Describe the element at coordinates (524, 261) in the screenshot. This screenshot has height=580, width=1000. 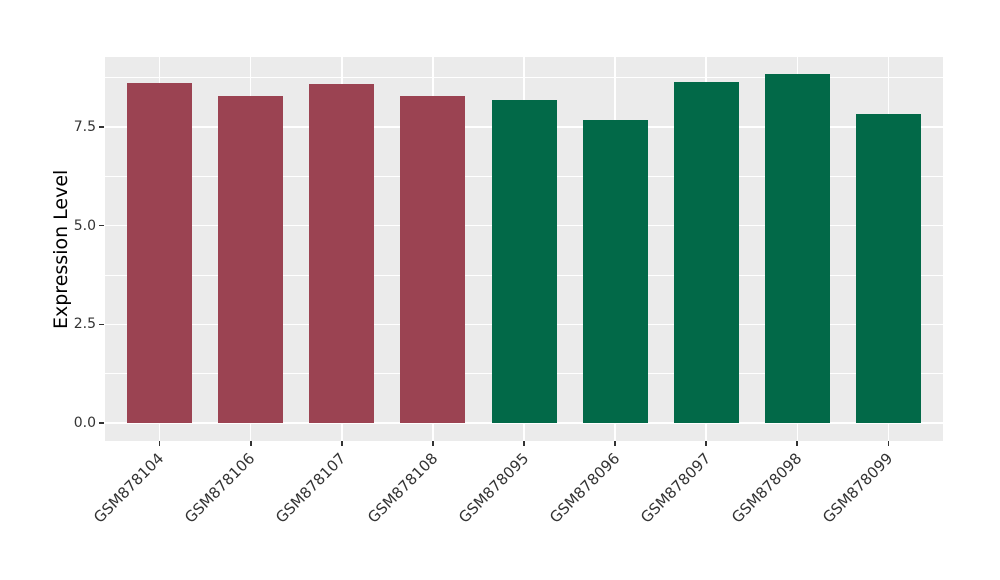
I see `bar-GSM878095` at that location.